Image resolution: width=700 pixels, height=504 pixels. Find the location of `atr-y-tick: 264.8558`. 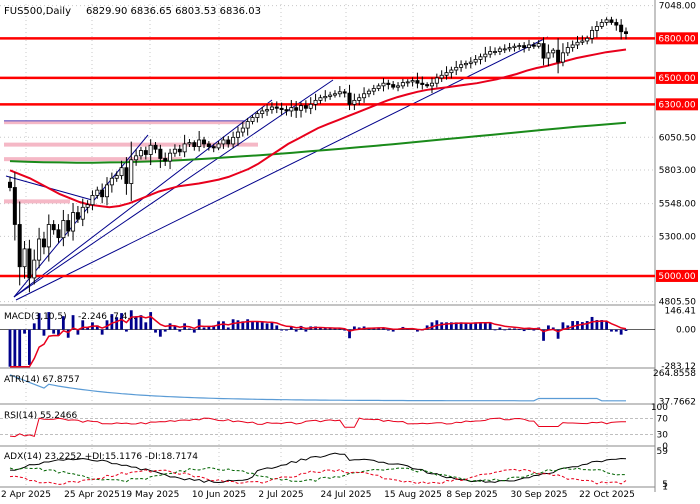

atr-y-tick: 264.8558 is located at coordinates (674, 374).